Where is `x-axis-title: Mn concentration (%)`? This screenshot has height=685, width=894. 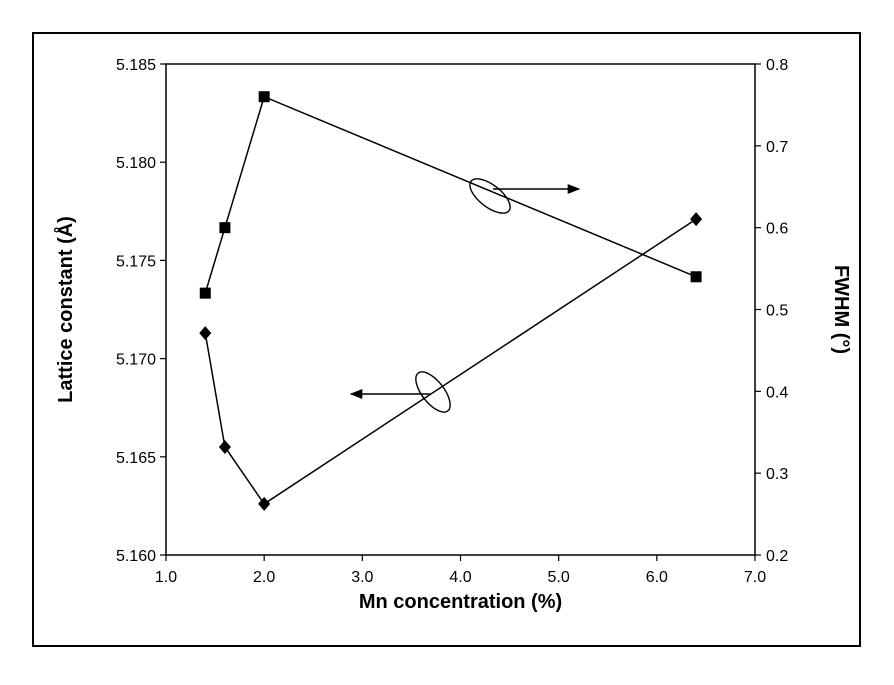 x-axis-title: Mn concentration (%) is located at coordinates (460, 602).